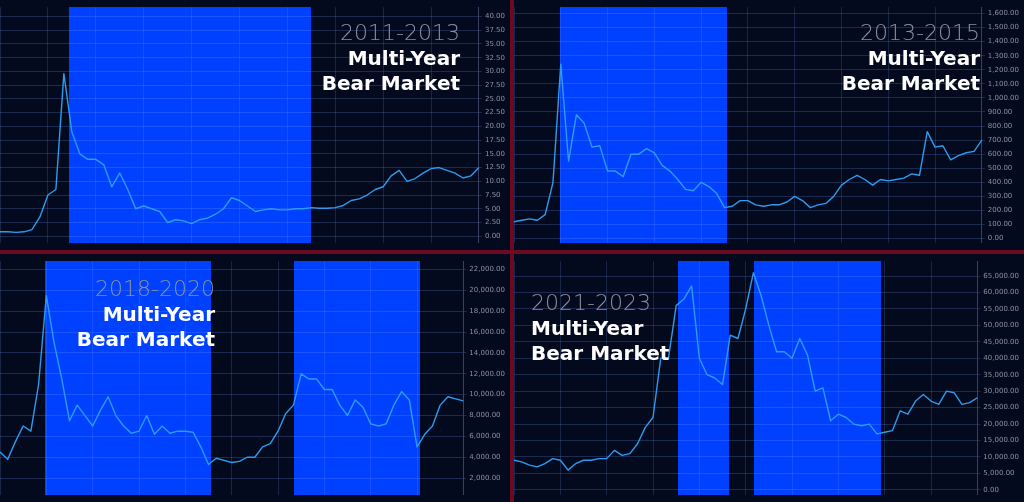  What do you see at coordinates (919, 33) in the screenshot?
I see `text: 2013-2015` at bounding box center [919, 33].